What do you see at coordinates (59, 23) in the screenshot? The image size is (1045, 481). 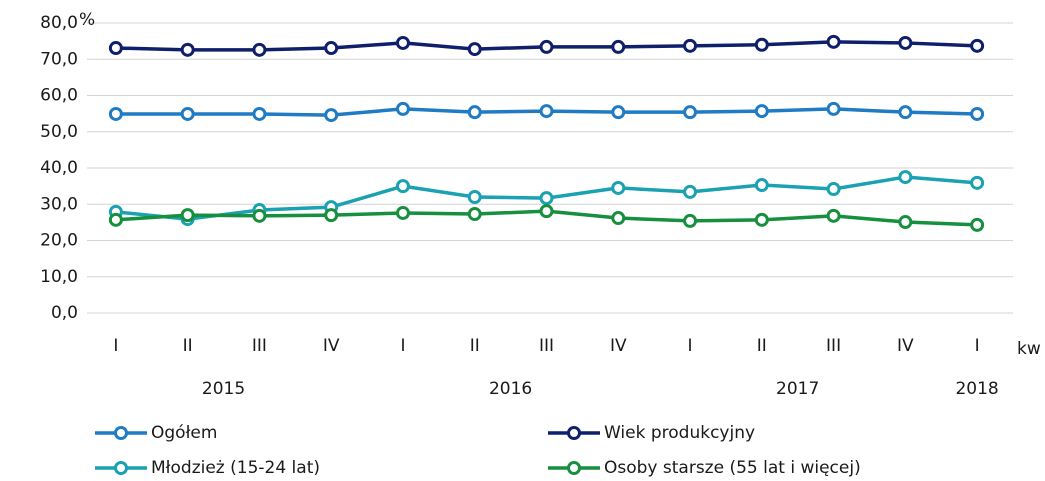 I see `y-tick-label: 80,0` at bounding box center [59, 23].